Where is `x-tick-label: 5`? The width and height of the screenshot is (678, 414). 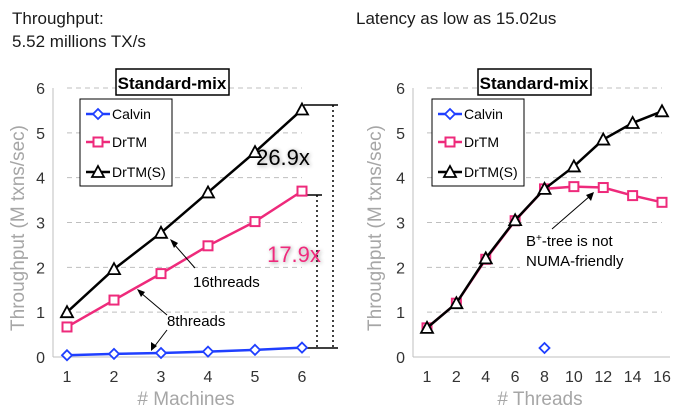
x-tick-label: 5 is located at coordinates (255, 377).